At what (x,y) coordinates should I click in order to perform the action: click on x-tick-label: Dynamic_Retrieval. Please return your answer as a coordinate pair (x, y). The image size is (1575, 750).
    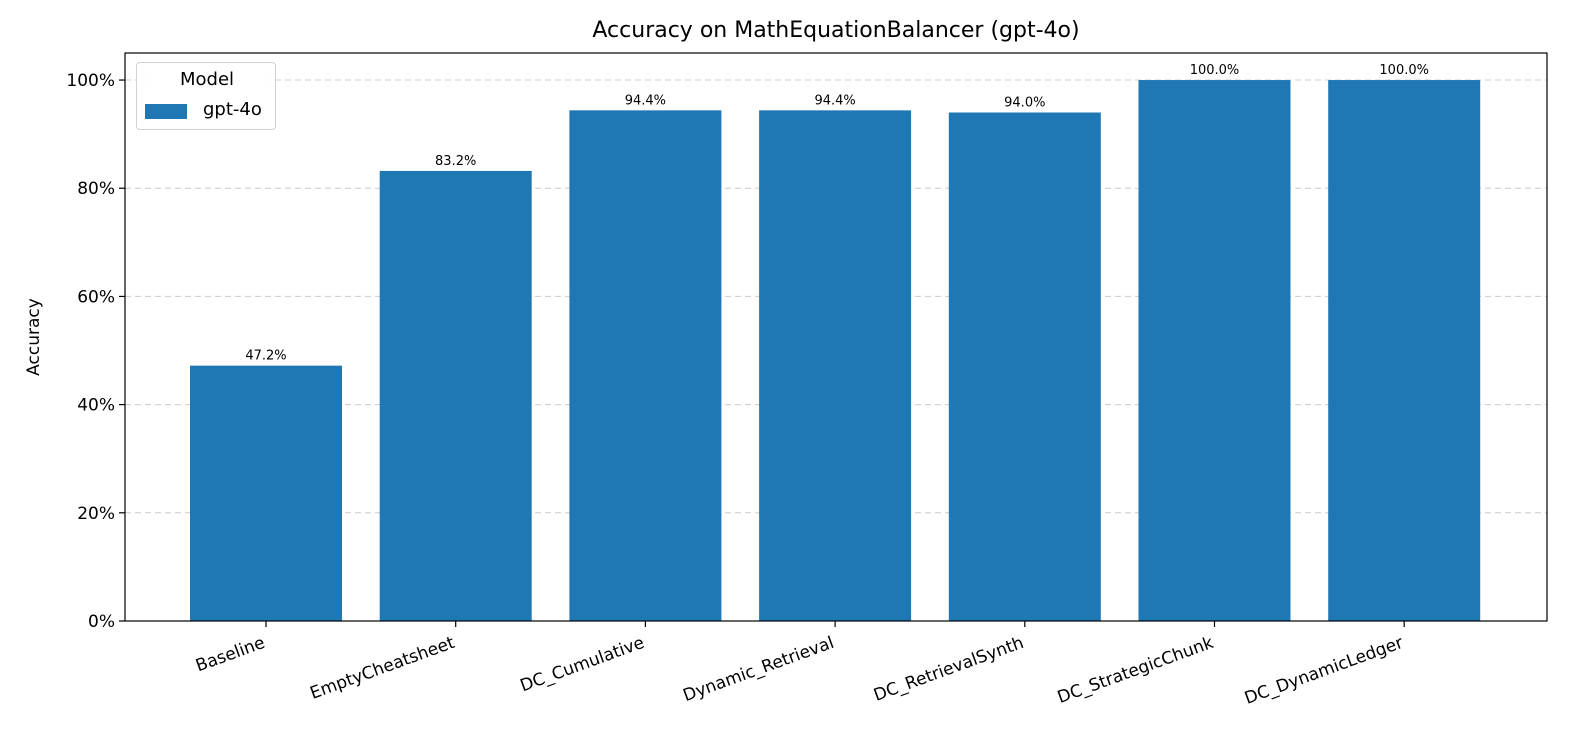
    Looking at the image, I should click on (759, 669).